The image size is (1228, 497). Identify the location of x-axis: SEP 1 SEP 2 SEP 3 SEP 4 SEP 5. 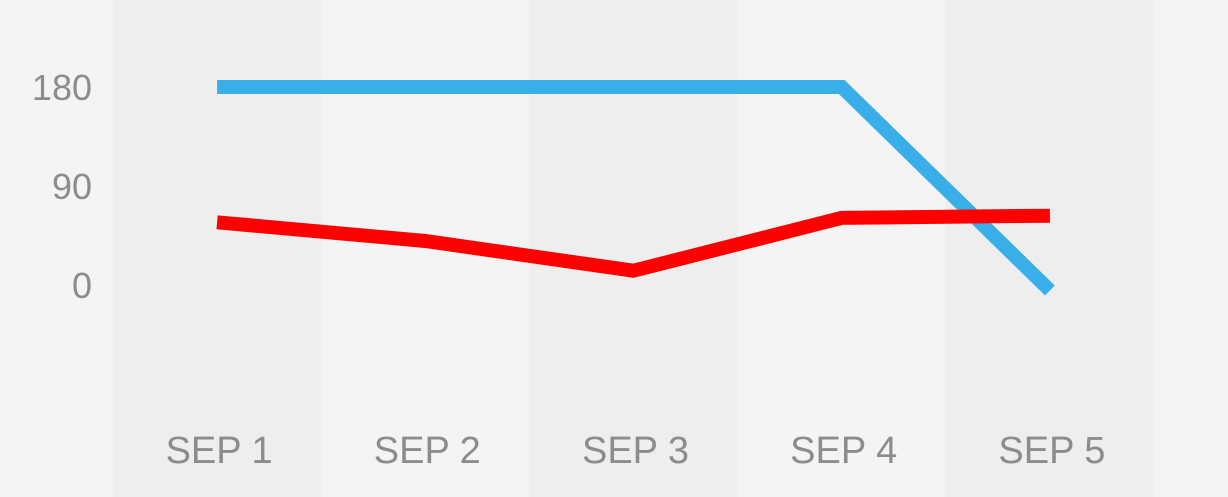
(636, 451).